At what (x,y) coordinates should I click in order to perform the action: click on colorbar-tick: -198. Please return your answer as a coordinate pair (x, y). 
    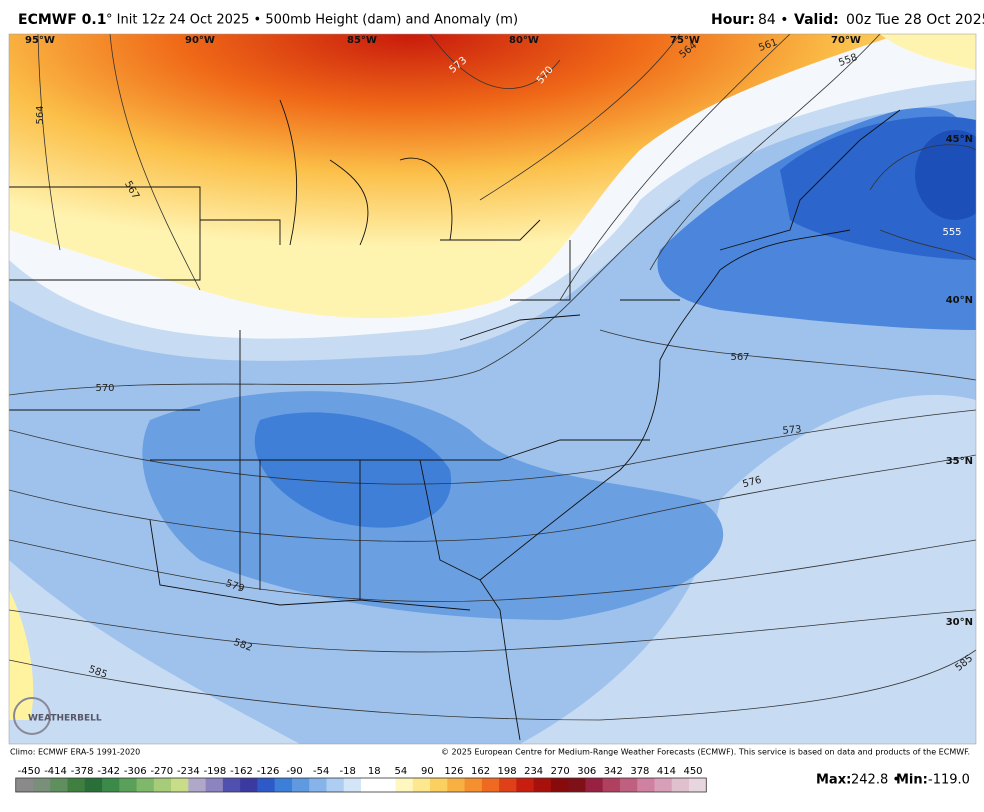
    Looking at the image, I should click on (215, 771).